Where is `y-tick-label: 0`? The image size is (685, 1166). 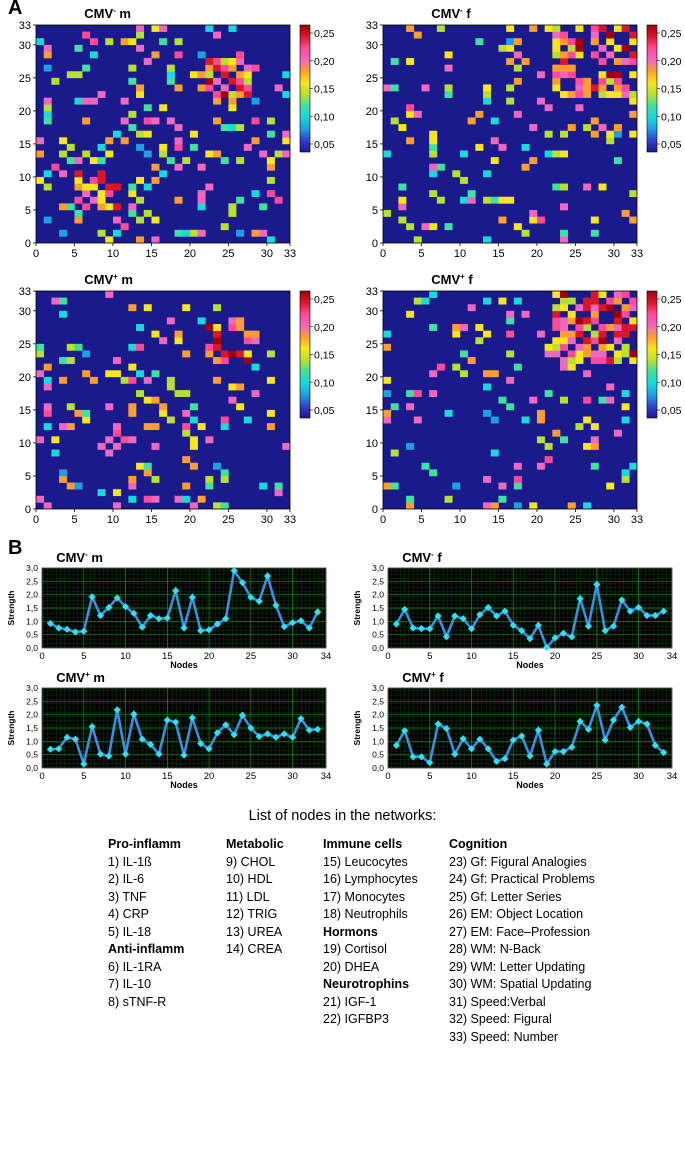 y-tick-label: 0 is located at coordinates (375, 510).